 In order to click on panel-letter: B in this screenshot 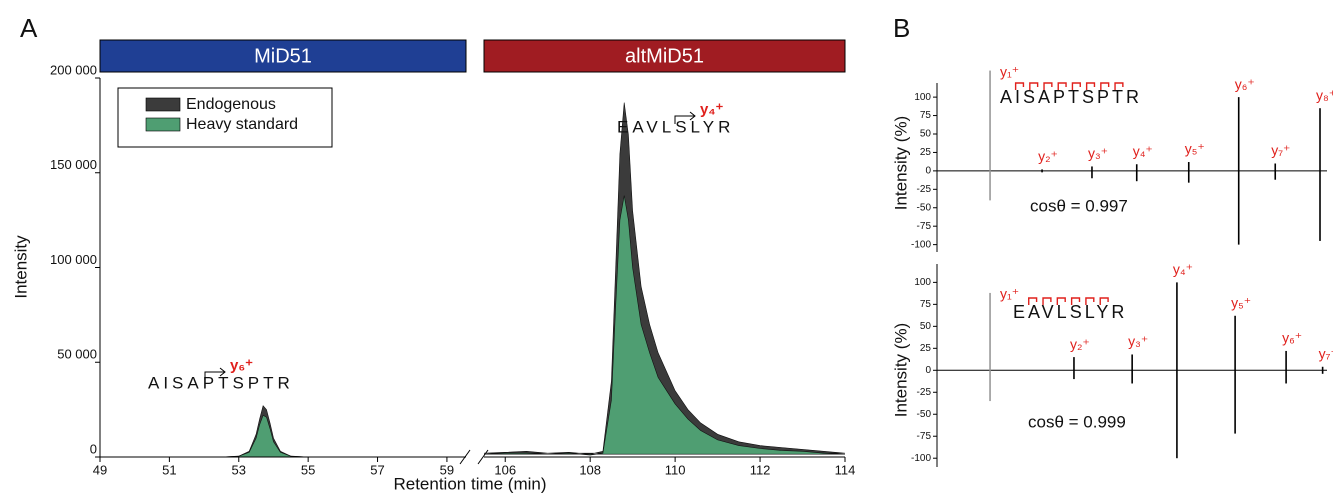, I will do `click(901, 28)`.